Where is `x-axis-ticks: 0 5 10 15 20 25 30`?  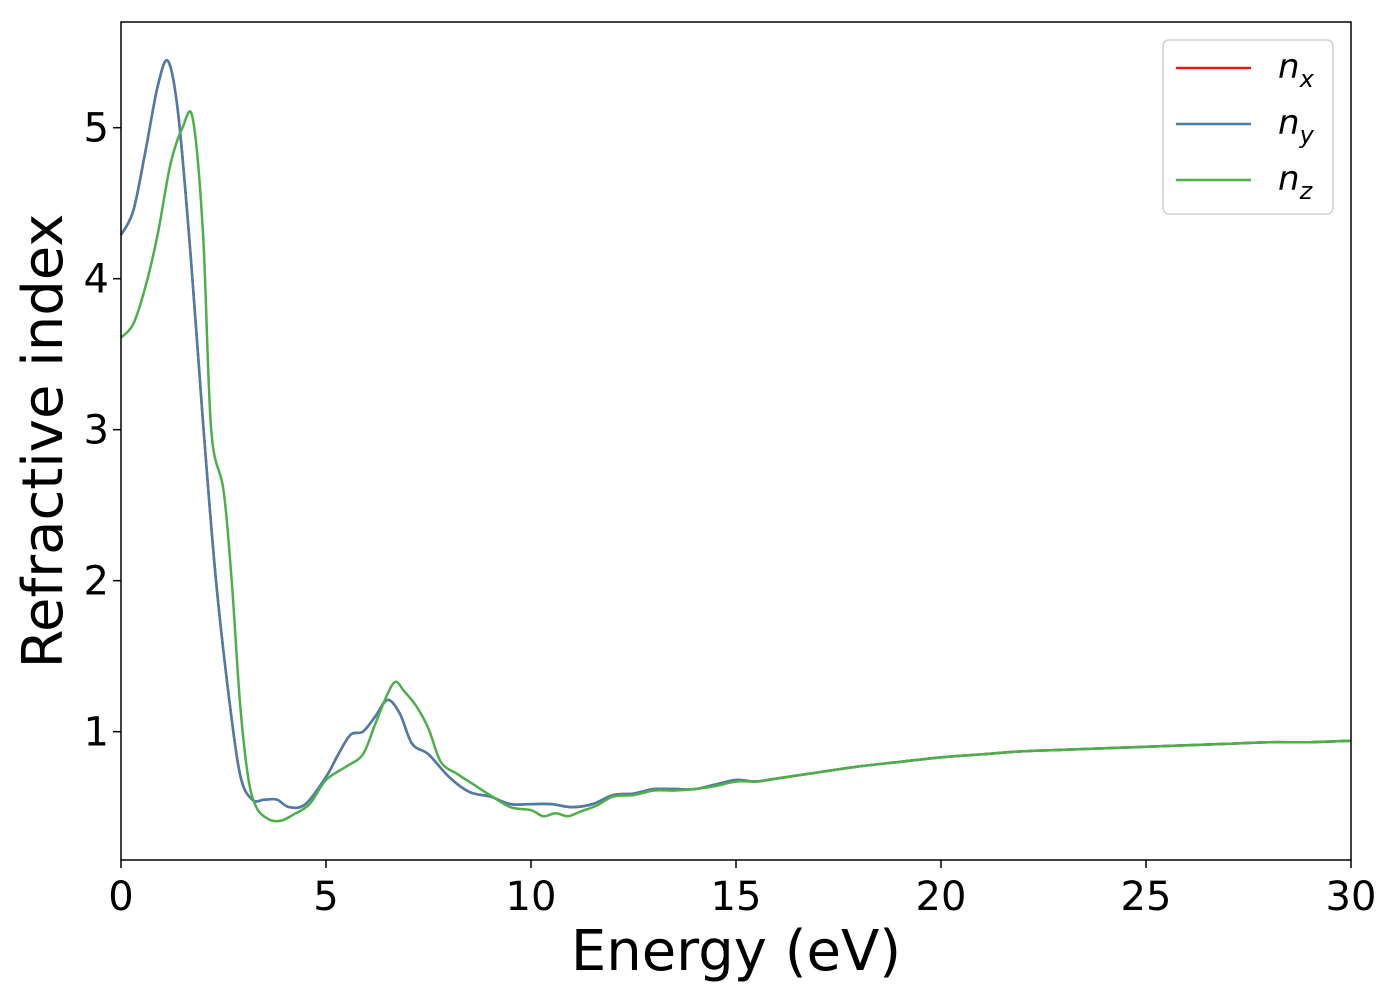
x-axis-ticks: 0 5 10 15 20 25 30 is located at coordinates (742, 890).